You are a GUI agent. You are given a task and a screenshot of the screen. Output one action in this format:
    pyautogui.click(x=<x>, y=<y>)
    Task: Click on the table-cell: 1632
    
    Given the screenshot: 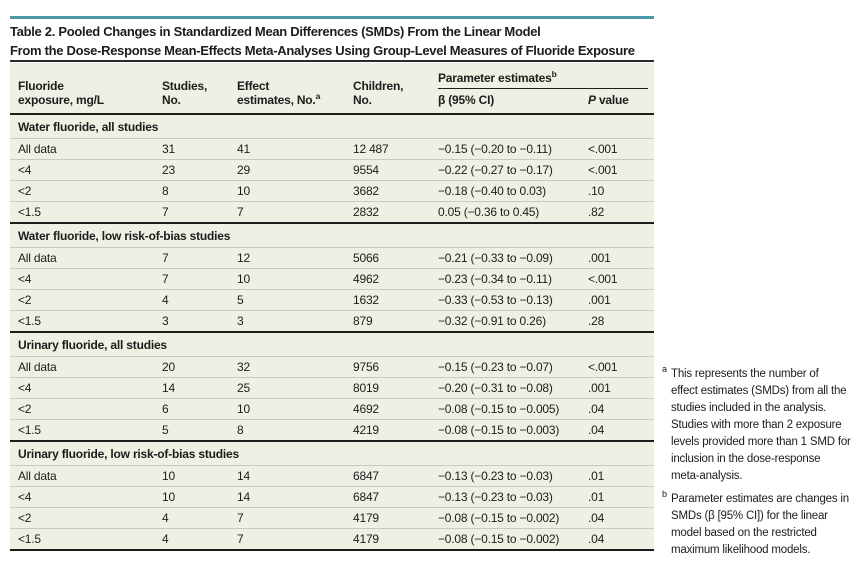 What is the action you would take?
    pyautogui.click(x=366, y=300)
    